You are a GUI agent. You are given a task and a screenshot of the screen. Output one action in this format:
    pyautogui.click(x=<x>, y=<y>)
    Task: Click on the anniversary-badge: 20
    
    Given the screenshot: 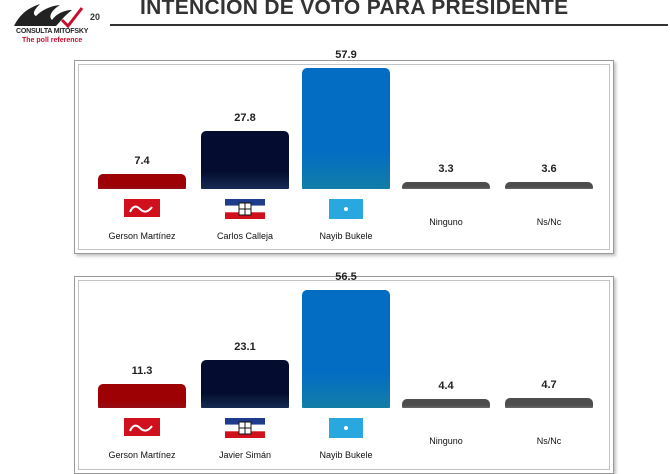 What is the action you would take?
    pyautogui.click(x=95, y=17)
    